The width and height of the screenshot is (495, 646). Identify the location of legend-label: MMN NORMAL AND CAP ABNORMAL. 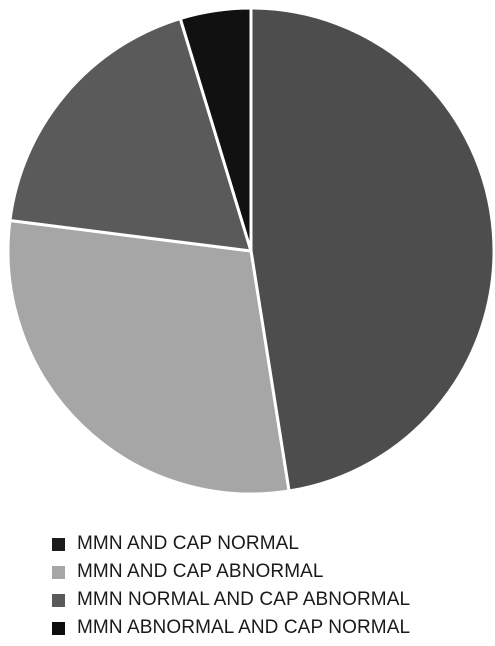
(244, 599).